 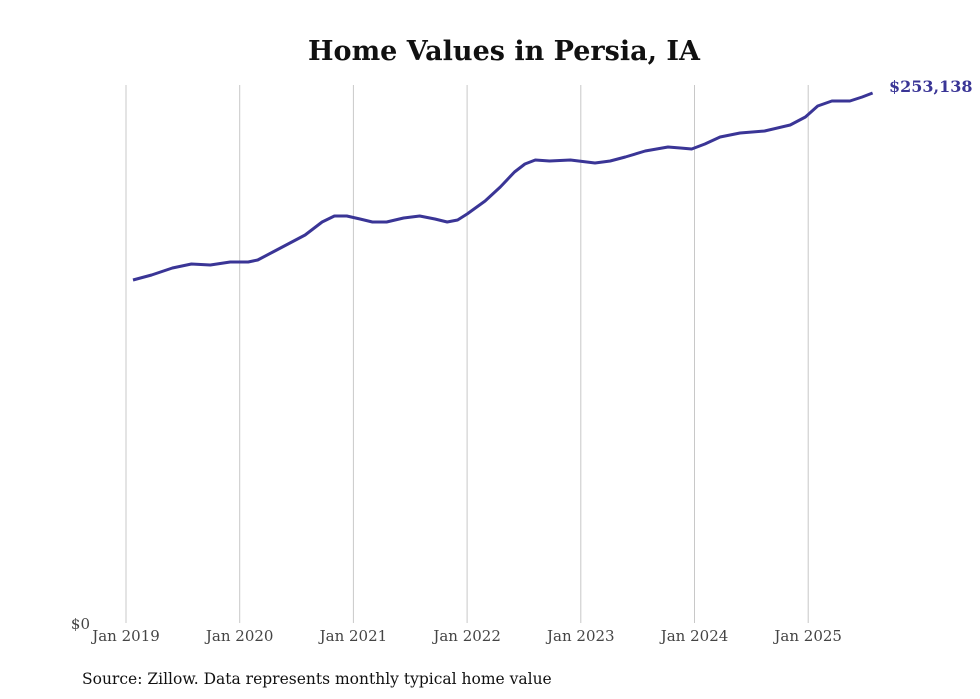 What do you see at coordinates (931, 86) in the screenshot?
I see `end-value-label: $253,138` at bounding box center [931, 86].